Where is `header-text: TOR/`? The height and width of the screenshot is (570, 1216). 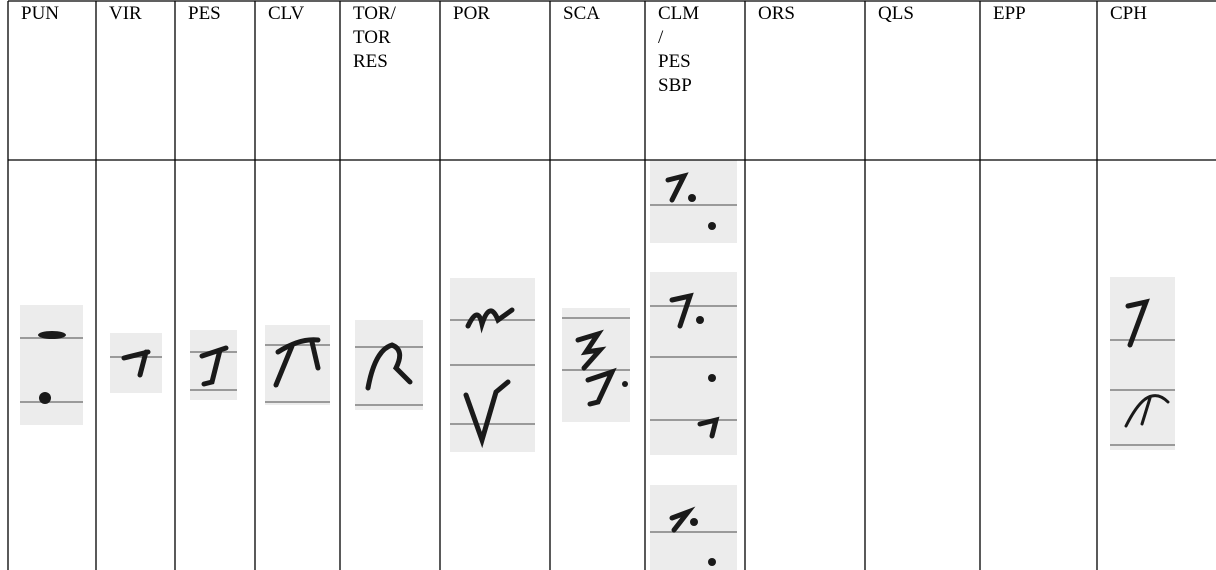 header-text: TOR/ is located at coordinates (375, 13).